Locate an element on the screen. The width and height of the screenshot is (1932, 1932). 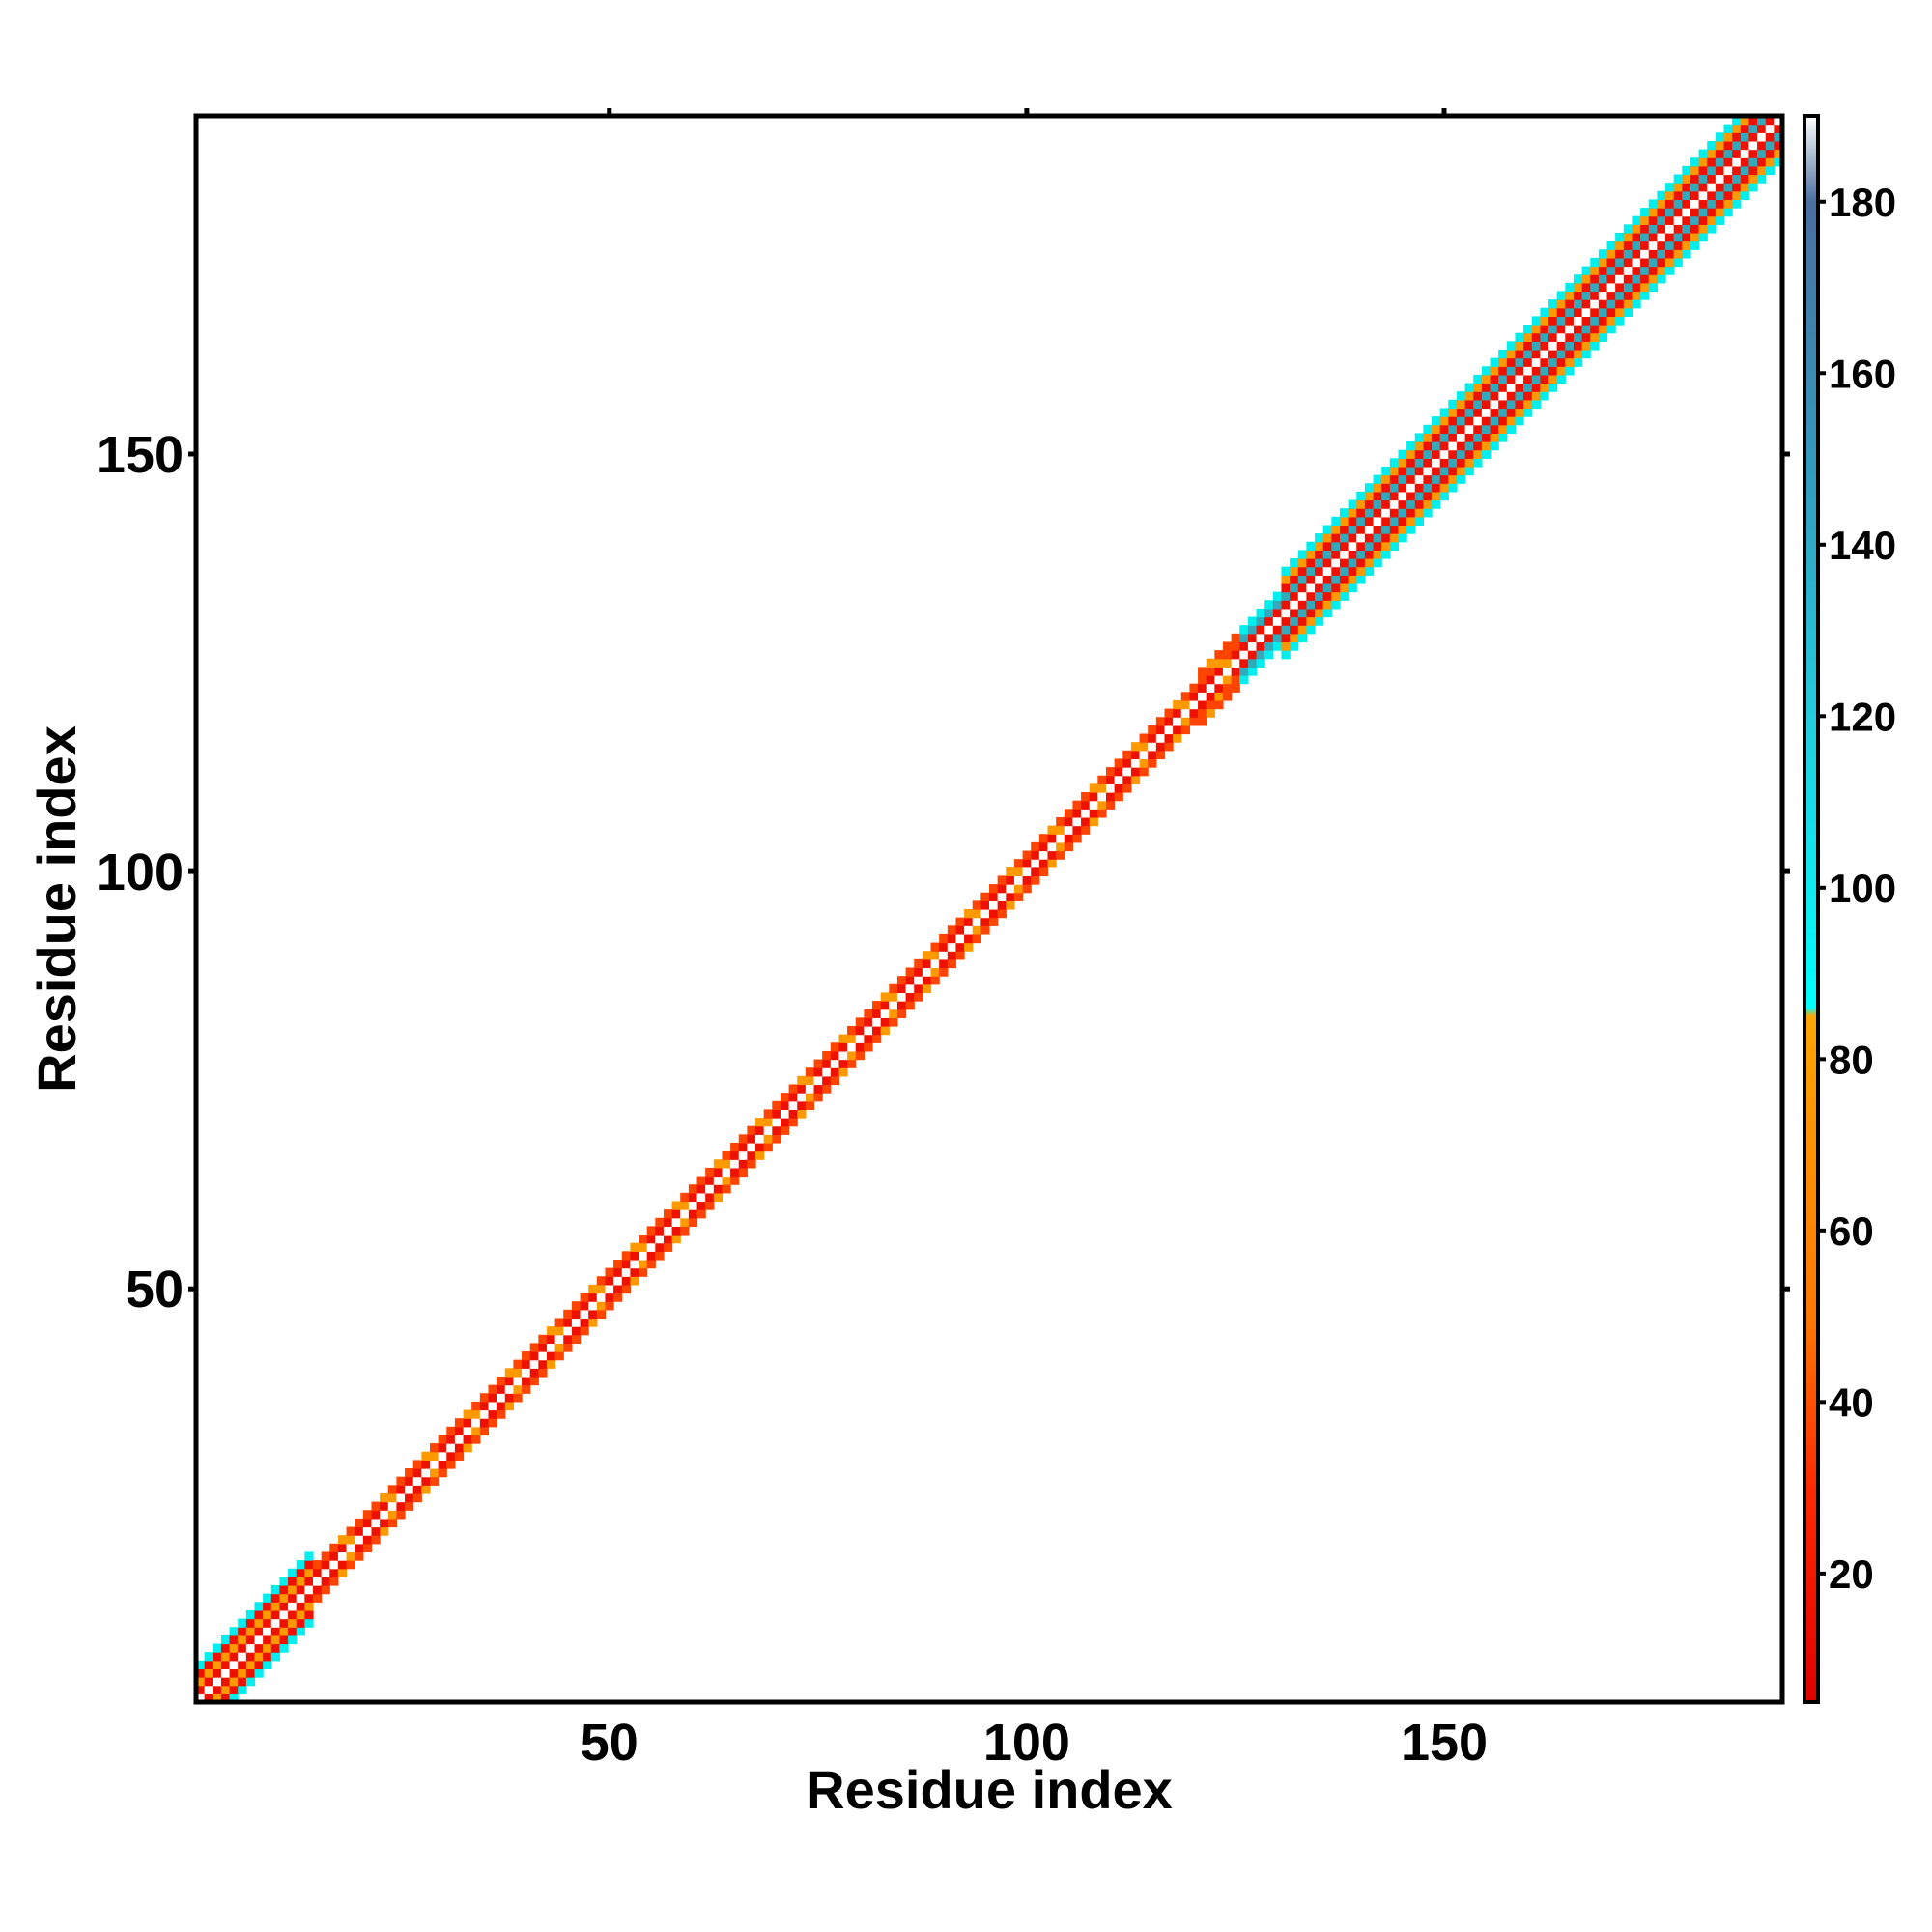
colorbar-tick-label: 180 is located at coordinates (1862, 202).